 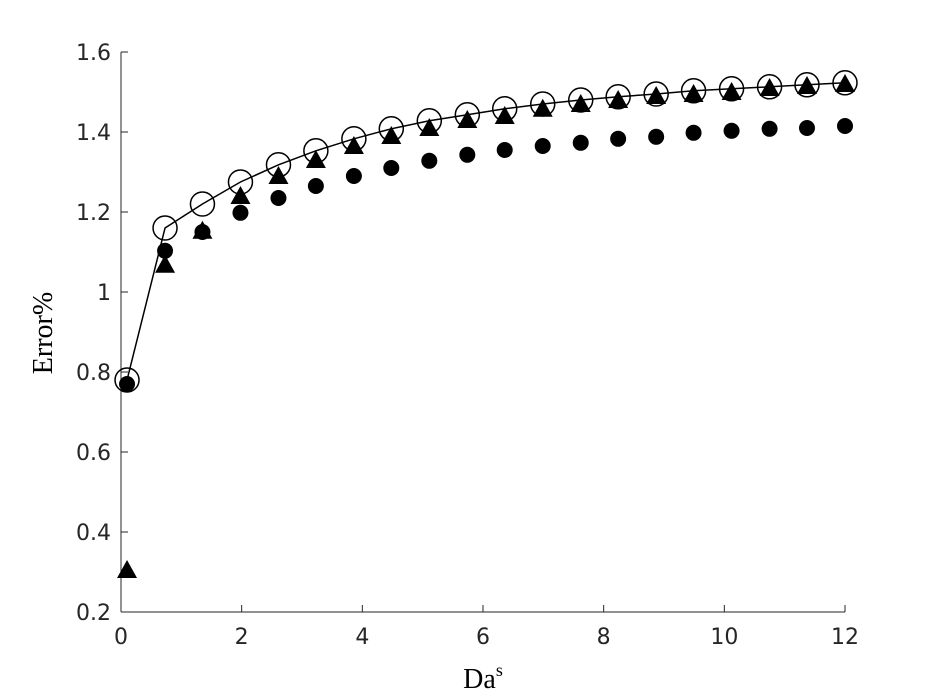 I want to click on y-tick-label: 0.6, so click(x=93, y=453).